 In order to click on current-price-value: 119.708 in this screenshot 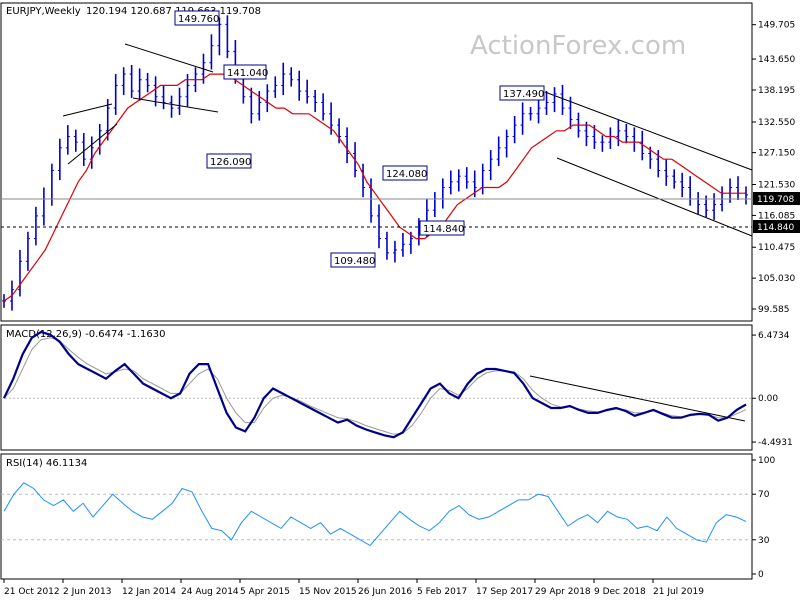, I will do `click(775, 200)`.